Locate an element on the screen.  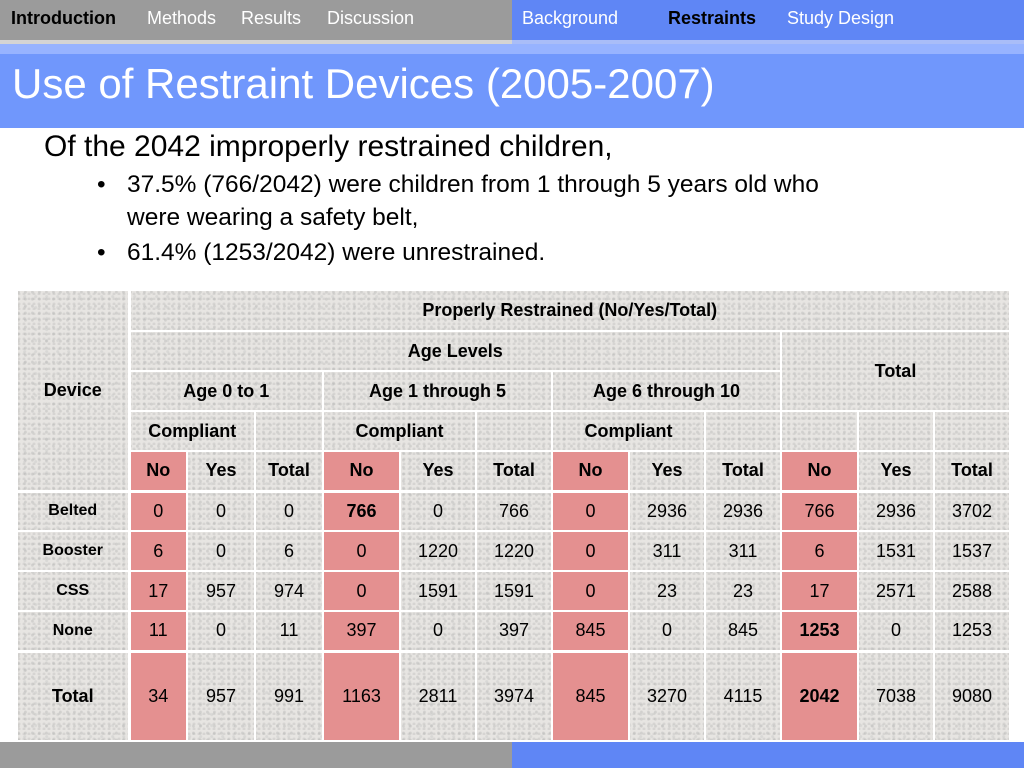
separator-right is located at coordinates (768, 42).